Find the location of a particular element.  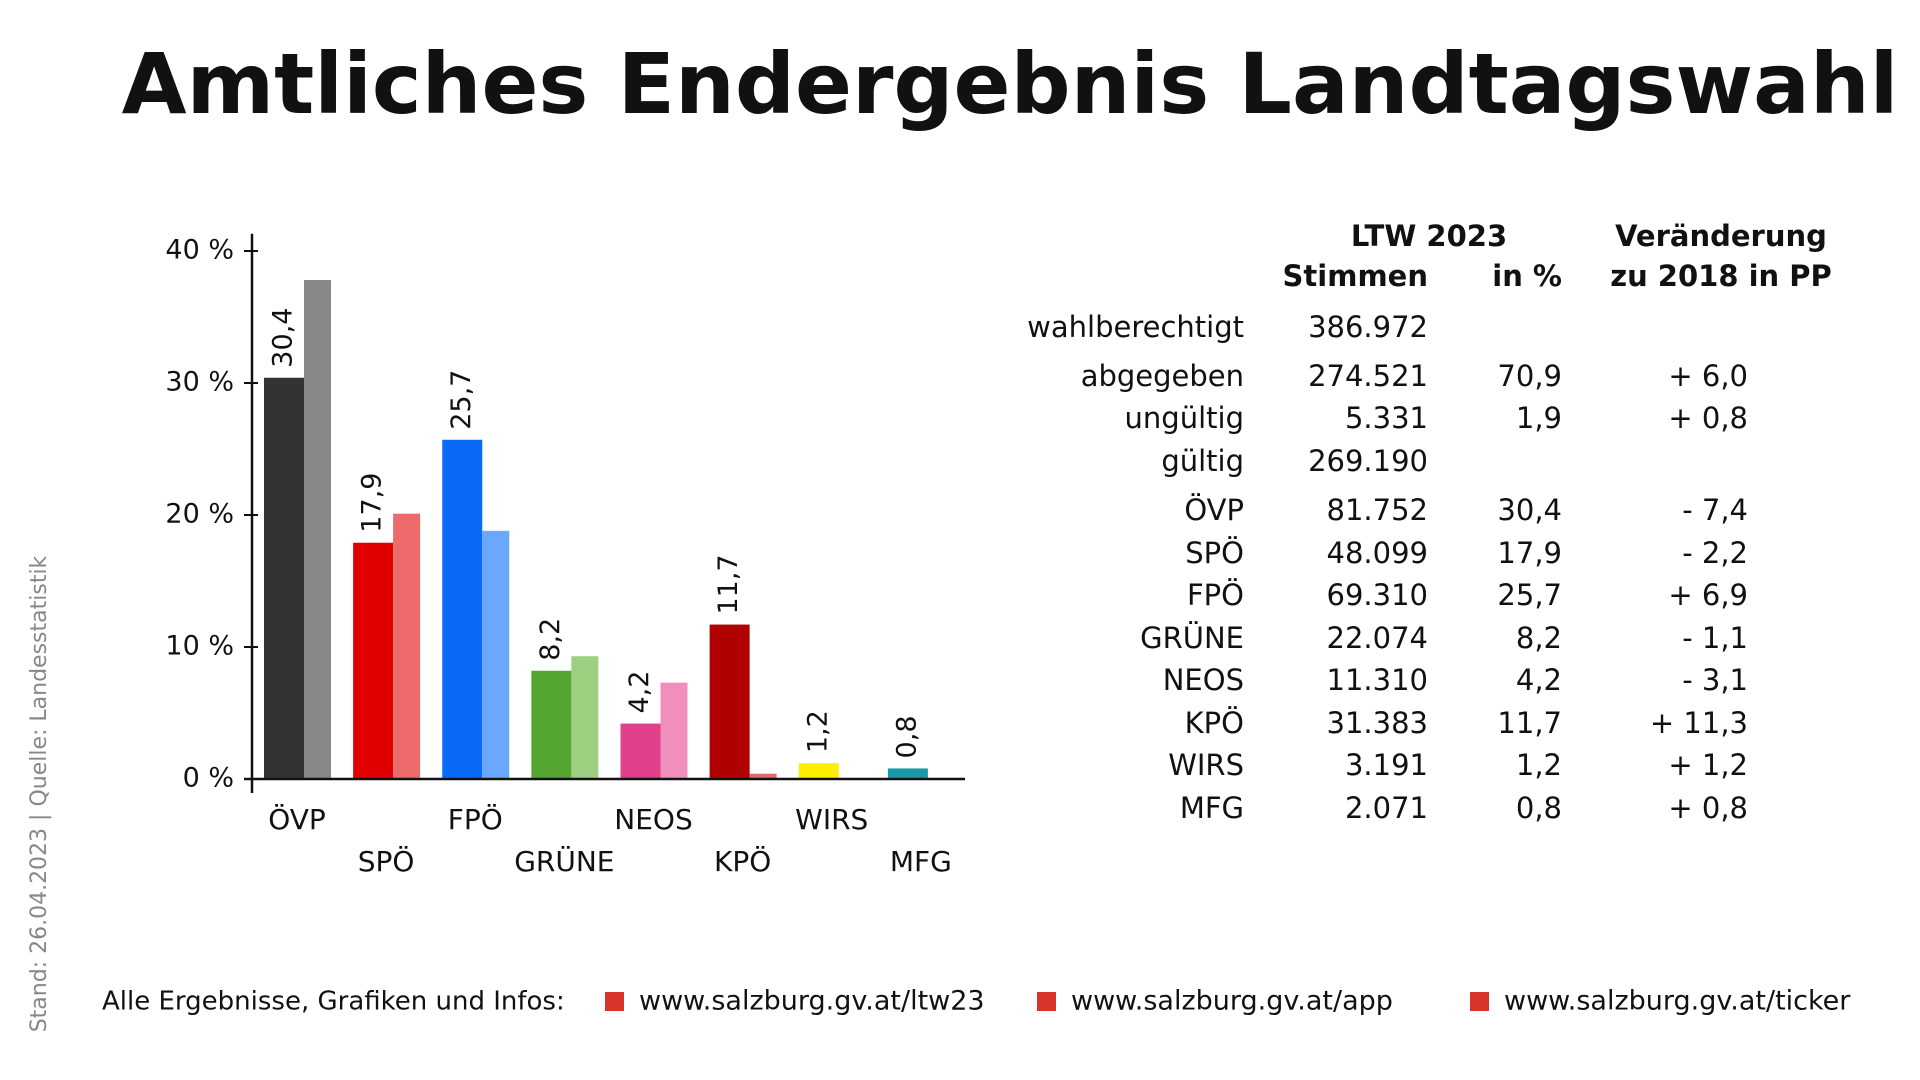

row-label: NEOS is located at coordinates (1203, 680).